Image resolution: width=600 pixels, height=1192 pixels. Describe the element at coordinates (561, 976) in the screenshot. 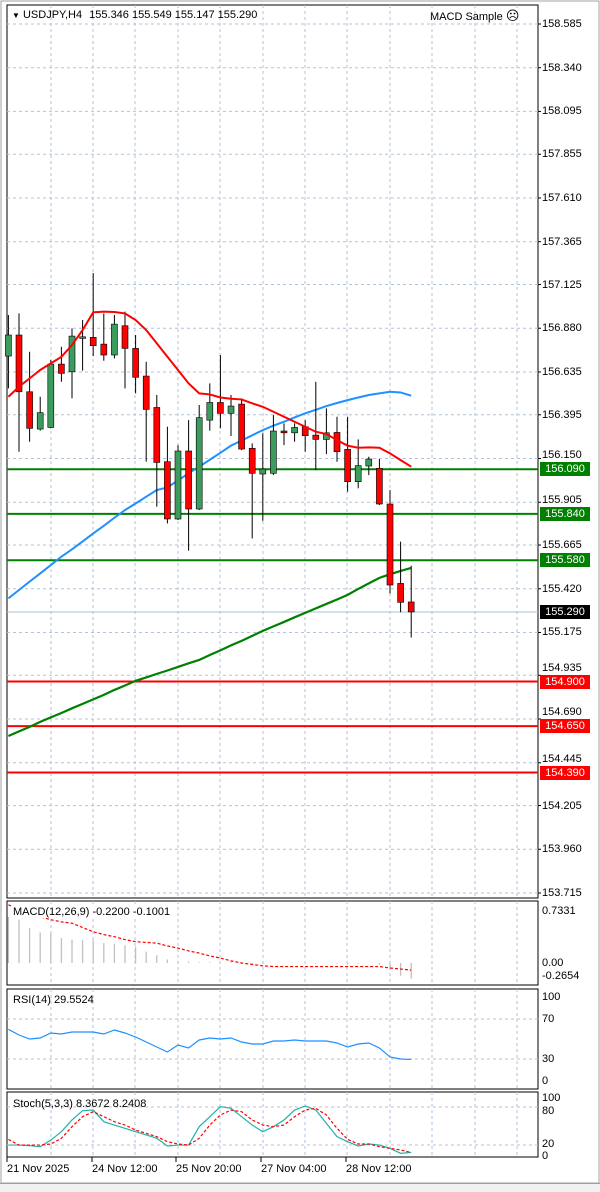

I see `macd-tick-label: -0.2654` at that location.